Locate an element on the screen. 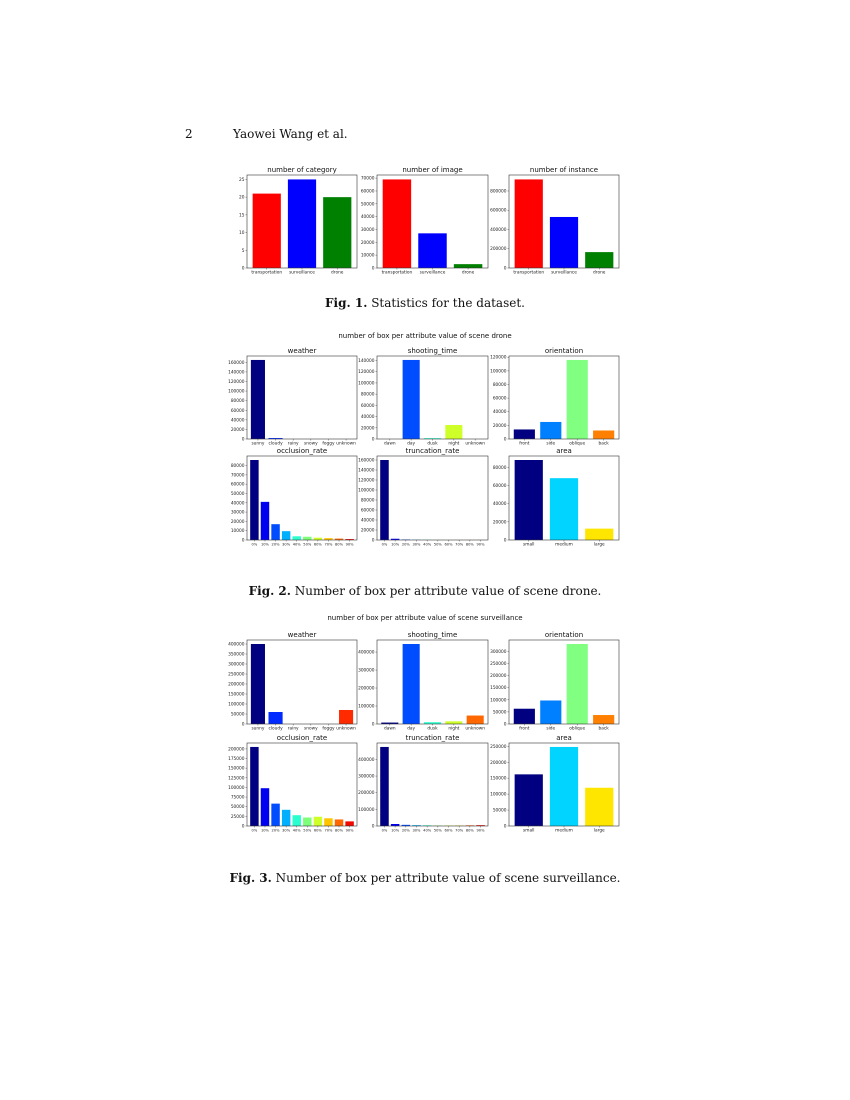  bar-unknown is located at coordinates (475, 719).